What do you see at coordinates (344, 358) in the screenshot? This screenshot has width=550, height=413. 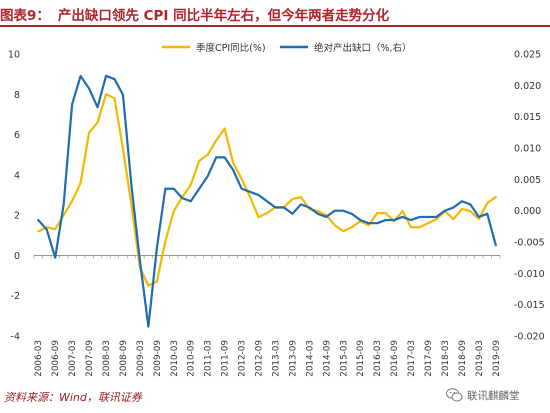 I see `x-tick-label: 2015-03` at bounding box center [344, 358].